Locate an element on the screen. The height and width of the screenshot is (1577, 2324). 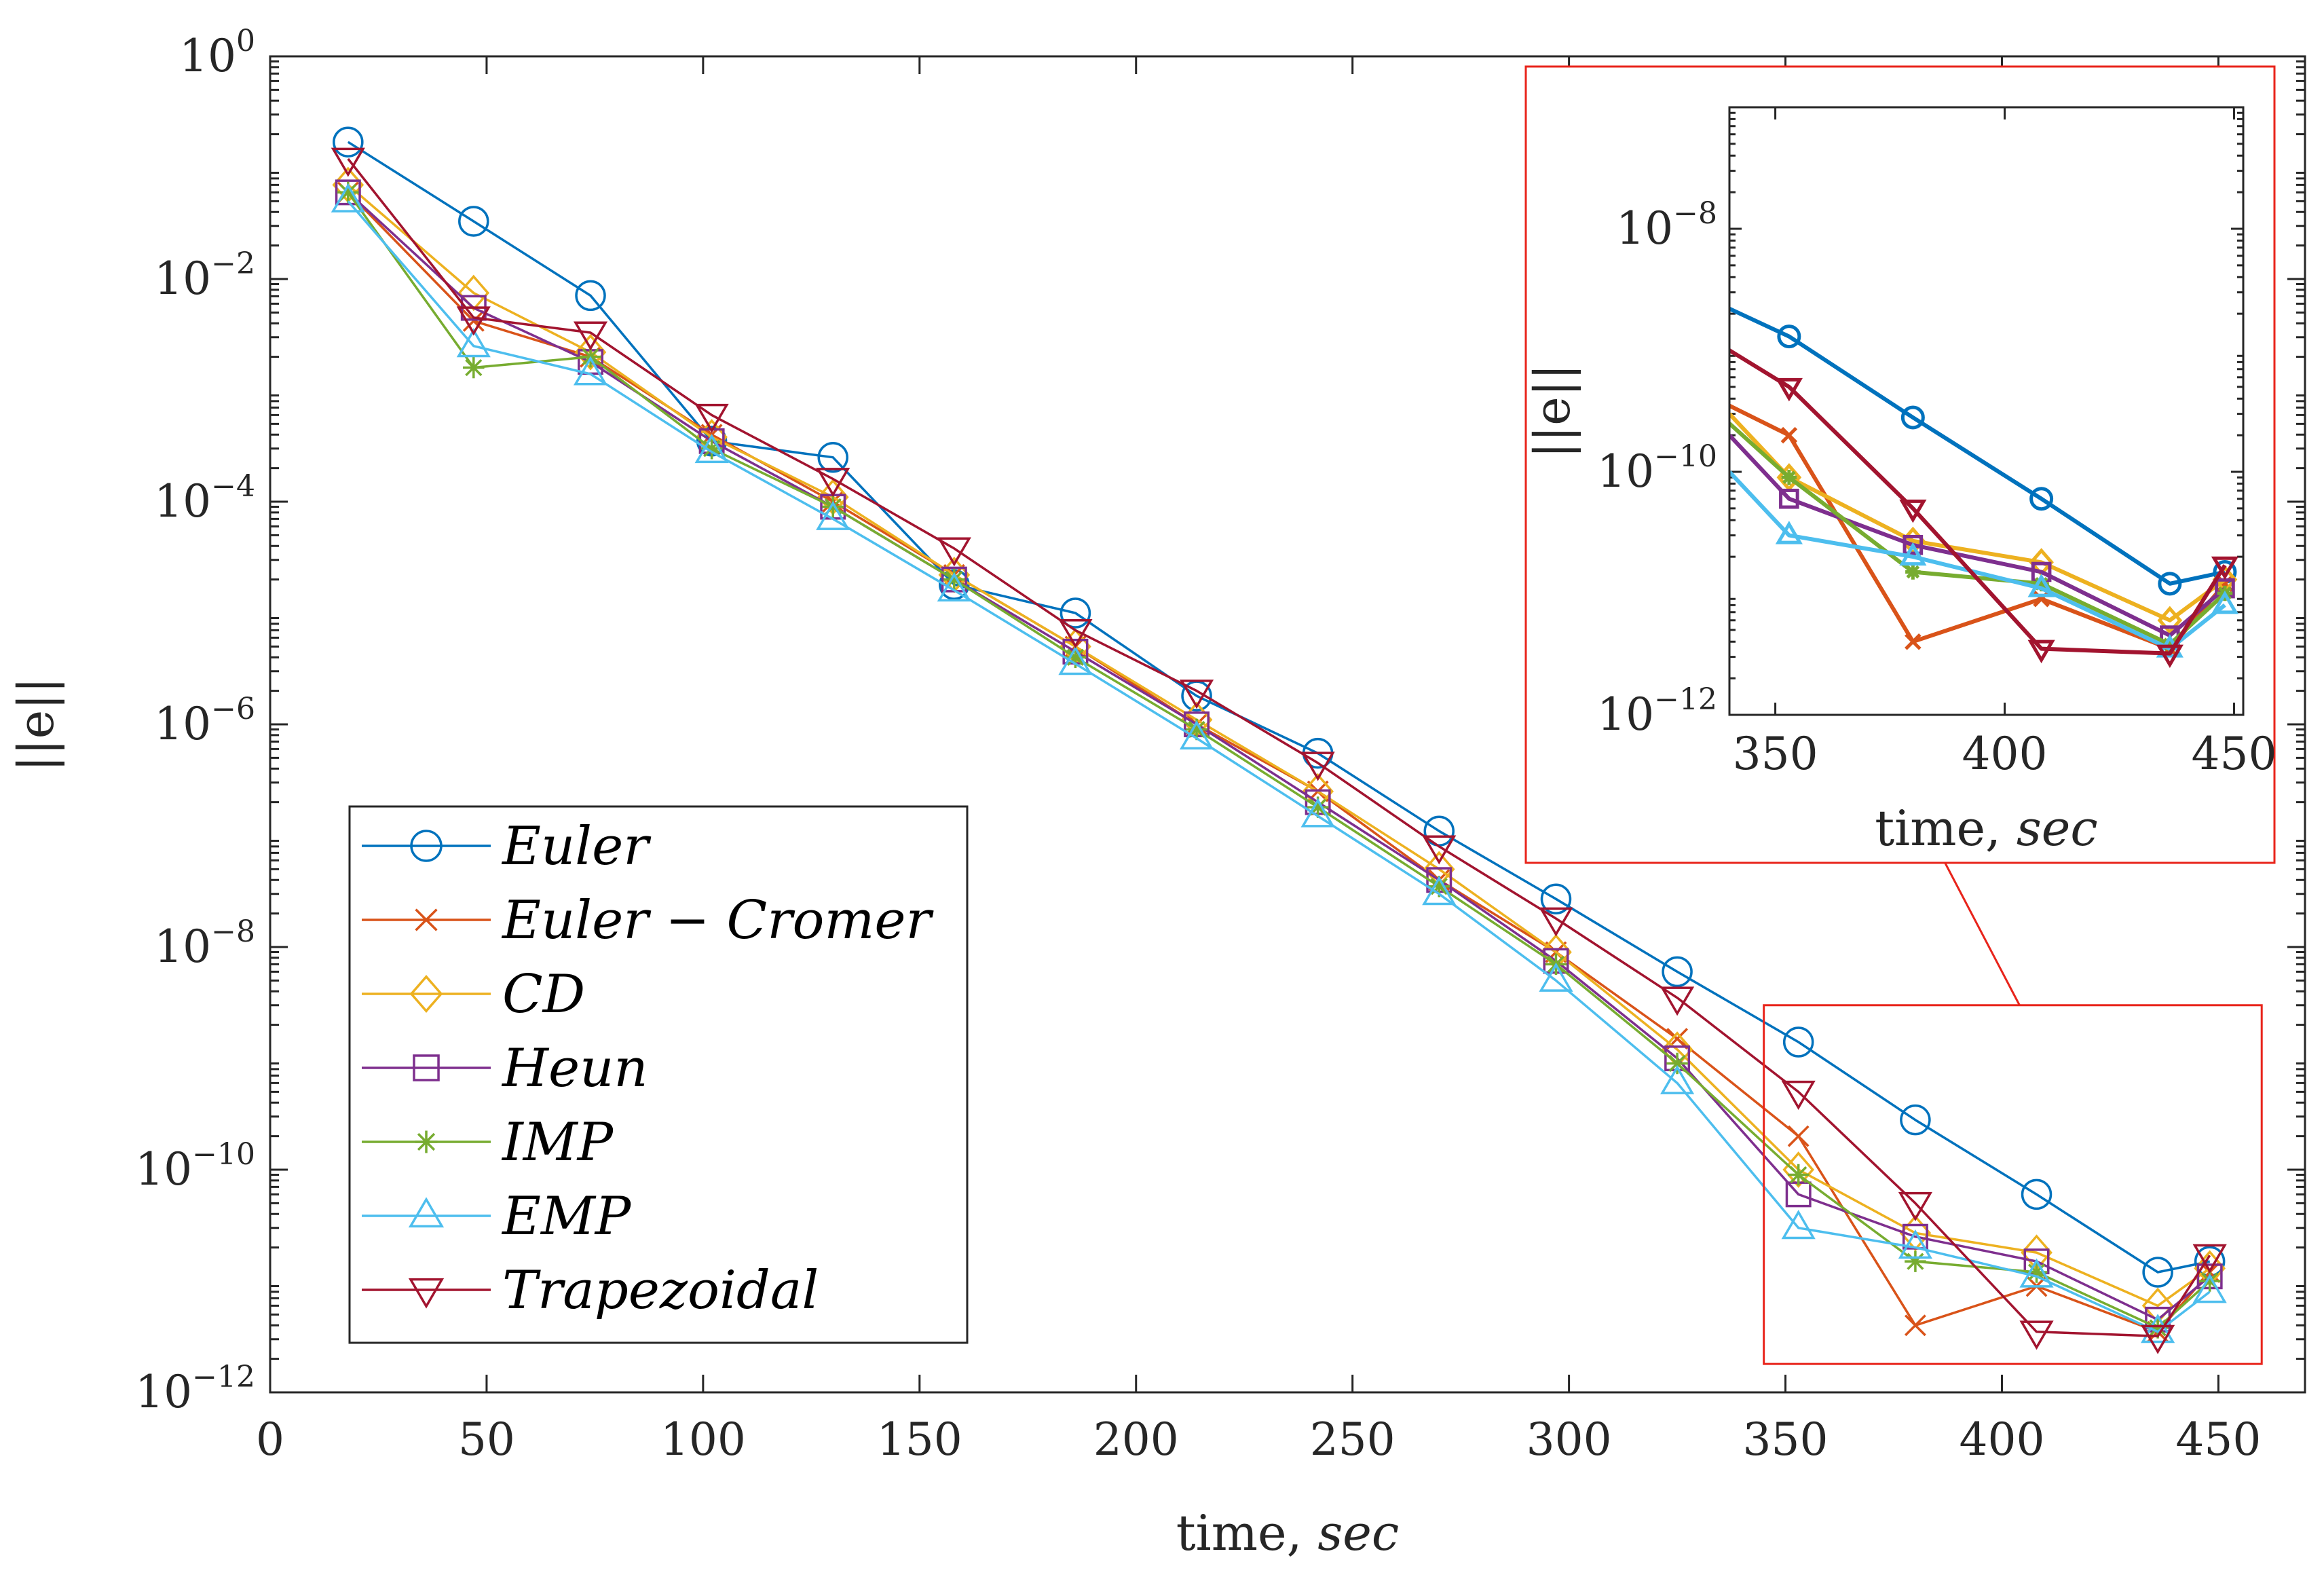
inset-data-point-euler is located at coordinates (2041, 499).